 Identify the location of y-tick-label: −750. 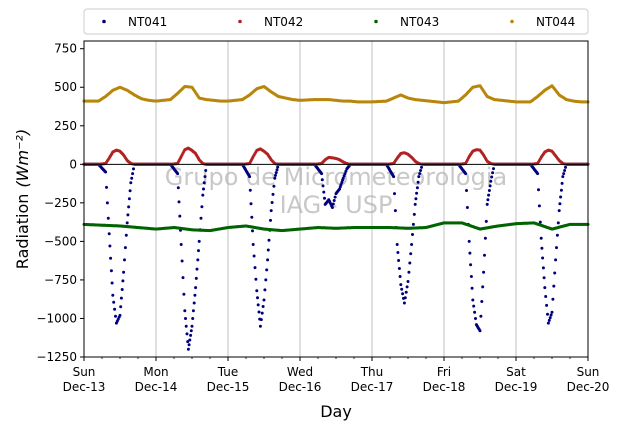
(60, 280).